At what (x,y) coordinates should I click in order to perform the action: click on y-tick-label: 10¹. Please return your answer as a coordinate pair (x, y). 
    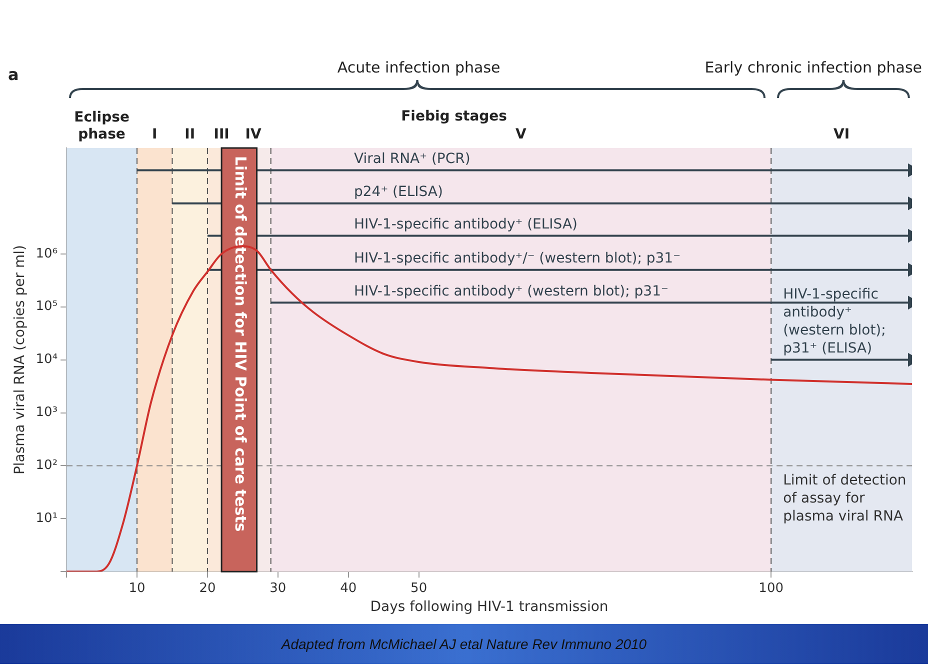
    Looking at the image, I should click on (47, 518).